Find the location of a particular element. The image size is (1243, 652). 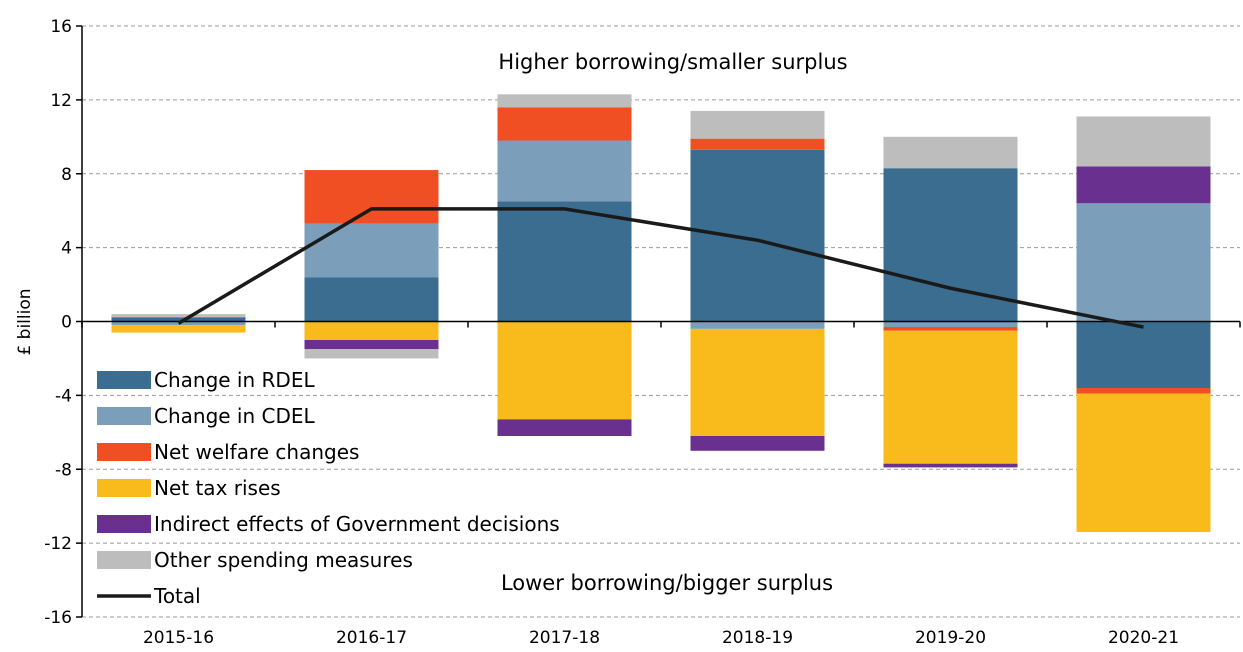

y-tick-label: -4 is located at coordinates (63, 396).